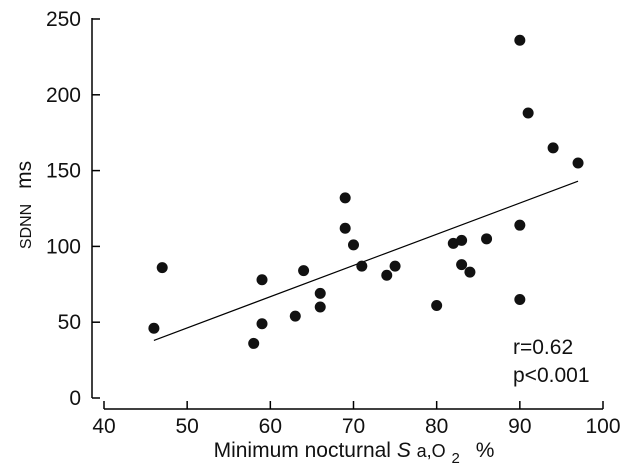  I want to click on x-tick-label: 40, so click(103, 426).